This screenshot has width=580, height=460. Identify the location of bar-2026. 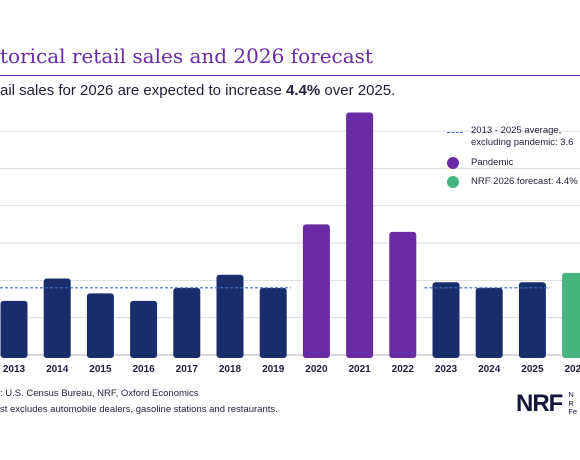
(571, 315).